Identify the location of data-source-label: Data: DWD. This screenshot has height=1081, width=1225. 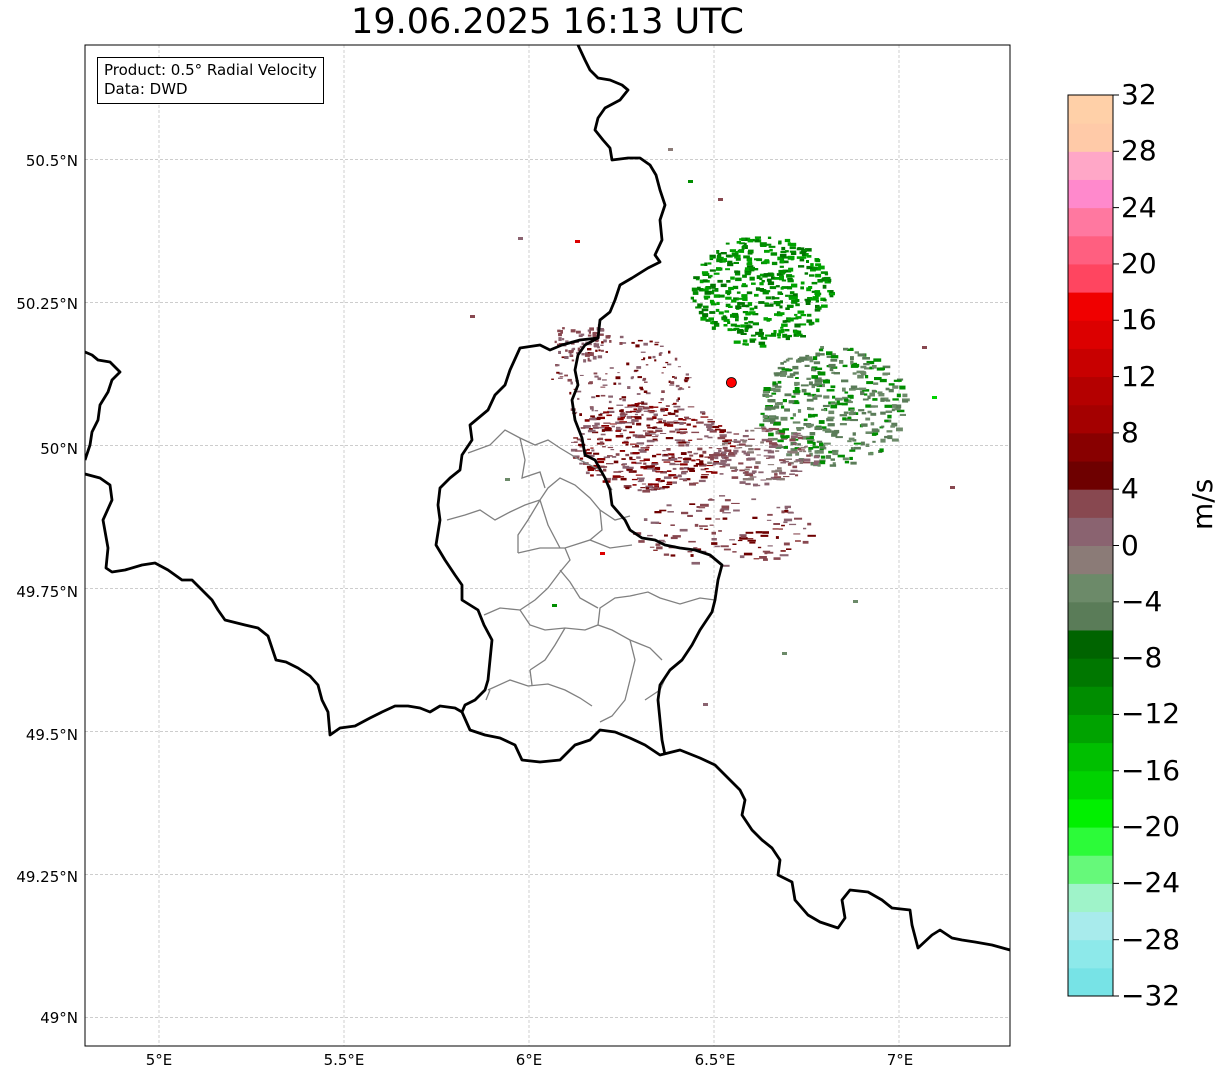
(146, 89).